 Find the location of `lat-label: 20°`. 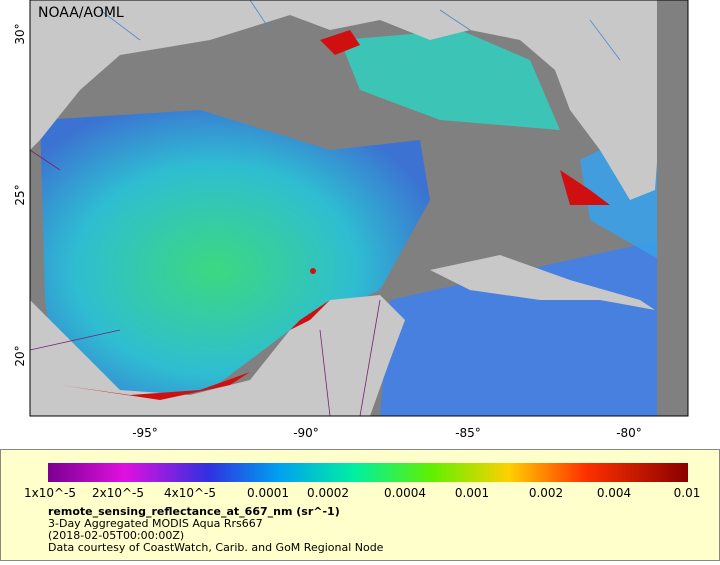

lat-label: 20° is located at coordinates (20, 355).